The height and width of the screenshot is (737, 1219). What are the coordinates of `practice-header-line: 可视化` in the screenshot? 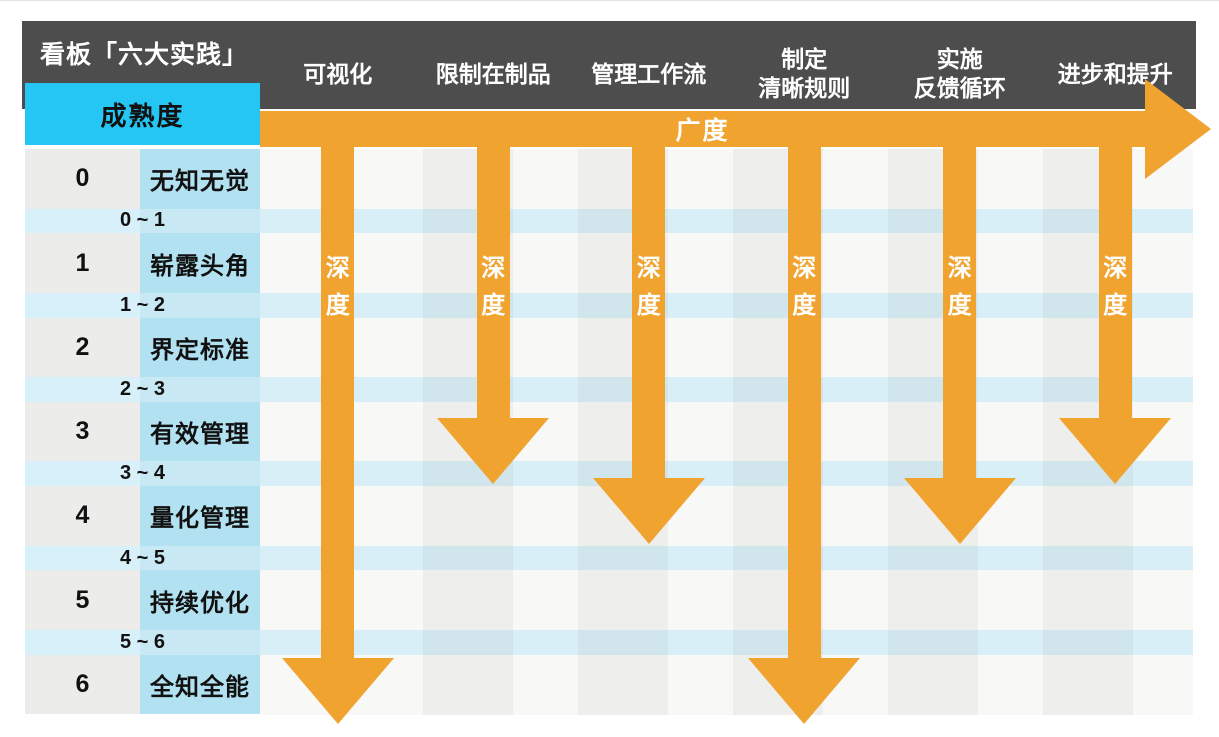 It's located at (338, 73).